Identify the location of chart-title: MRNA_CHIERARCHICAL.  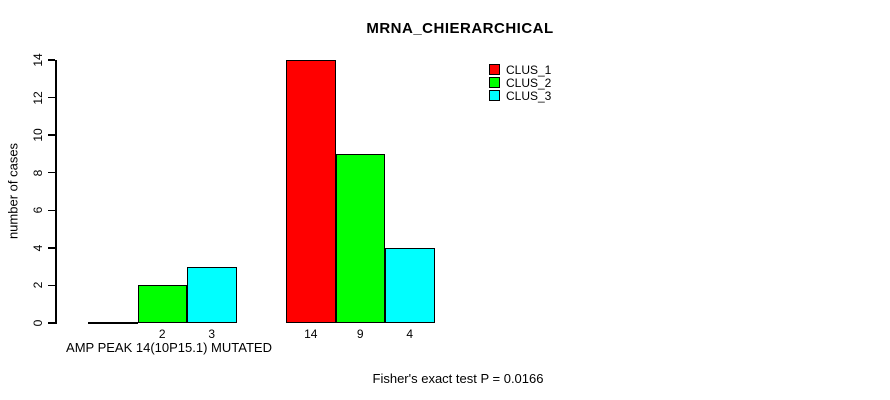
(460, 28).